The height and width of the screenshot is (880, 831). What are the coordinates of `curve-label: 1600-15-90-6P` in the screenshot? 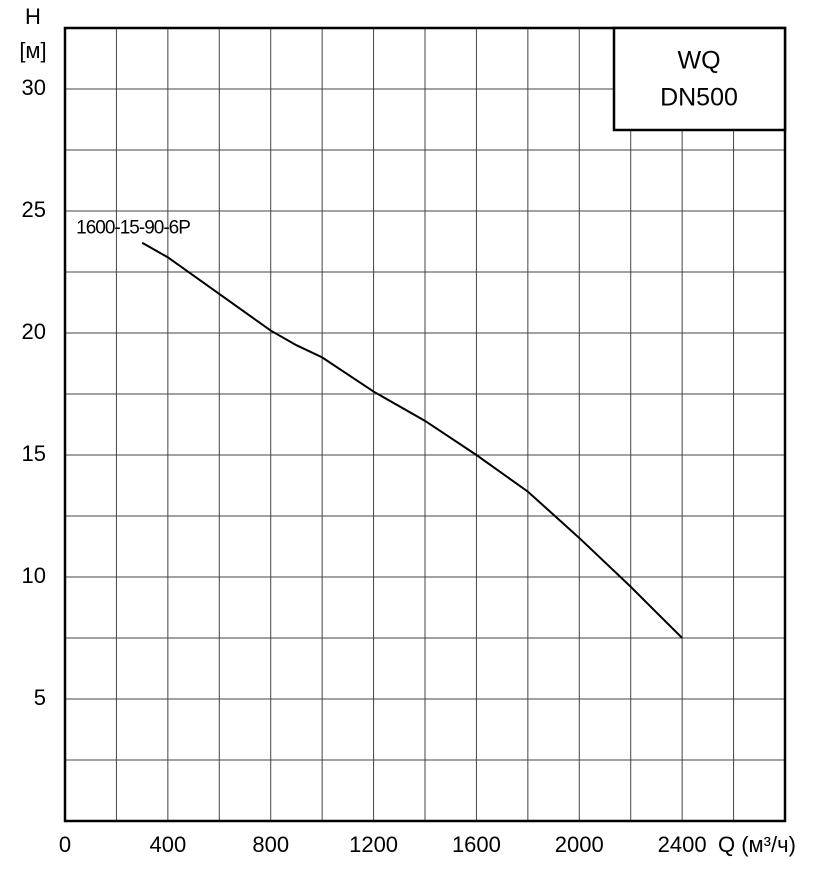 It's located at (133, 228).